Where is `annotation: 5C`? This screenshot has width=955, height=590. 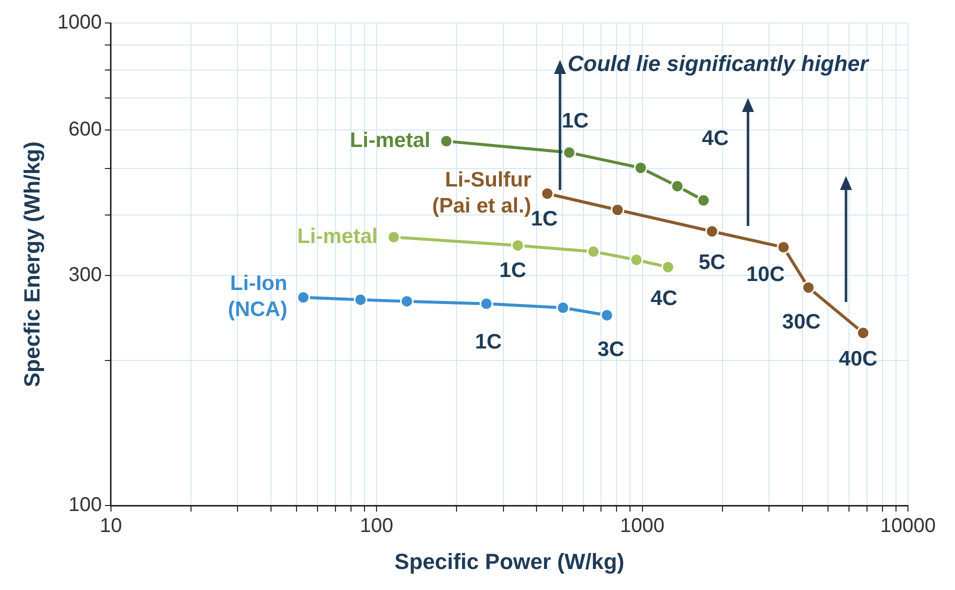 annotation: 5C is located at coordinates (712, 262).